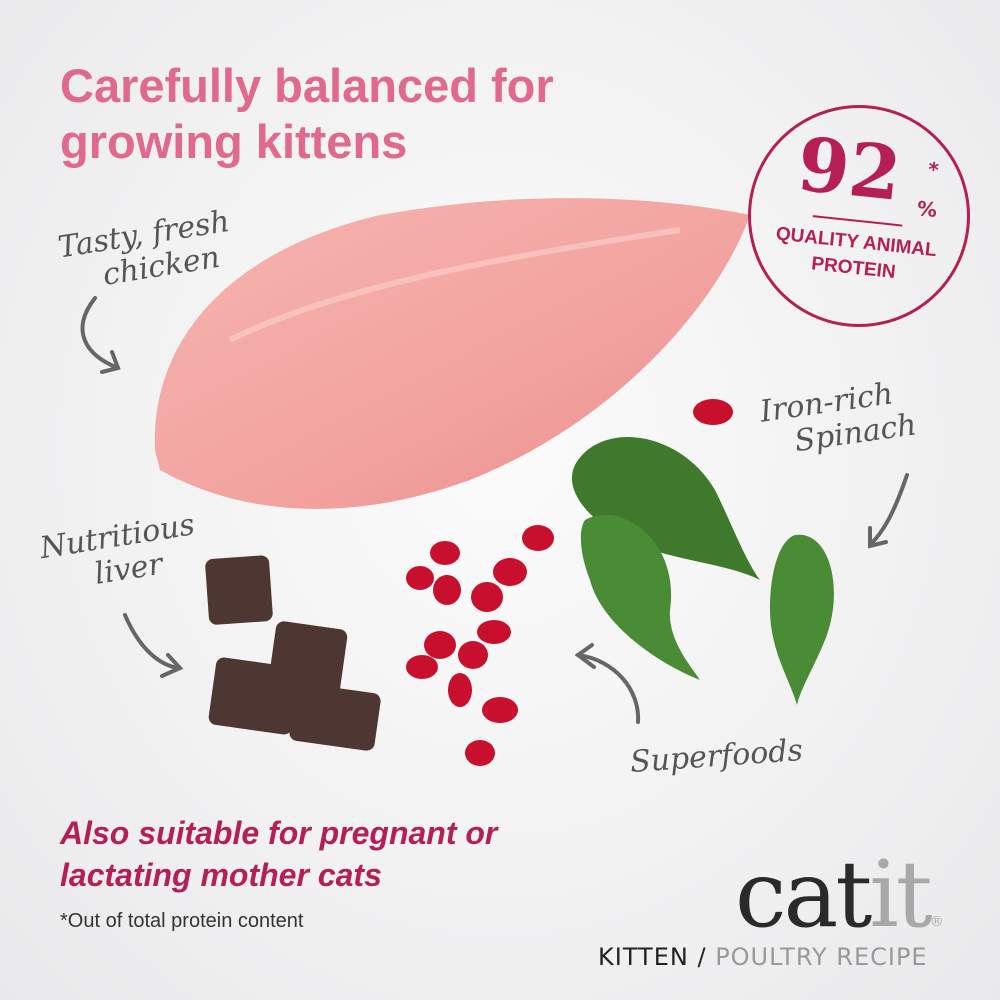 This screenshot has height=1000, width=1000. I want to click on note-line: lactating mother cats, so click(221, 875).